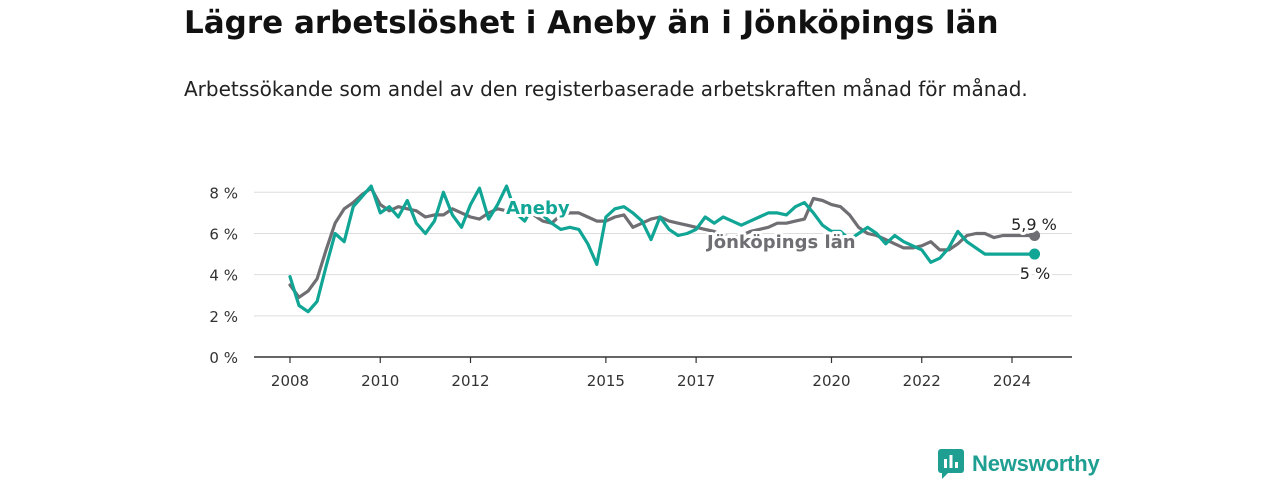 The height and width of the screenshot is (480, 1280). What do you see at coordinates (922, 381) in the screenshot?
I see `x-tick-label: 2022` at bounding box center [922, 381].